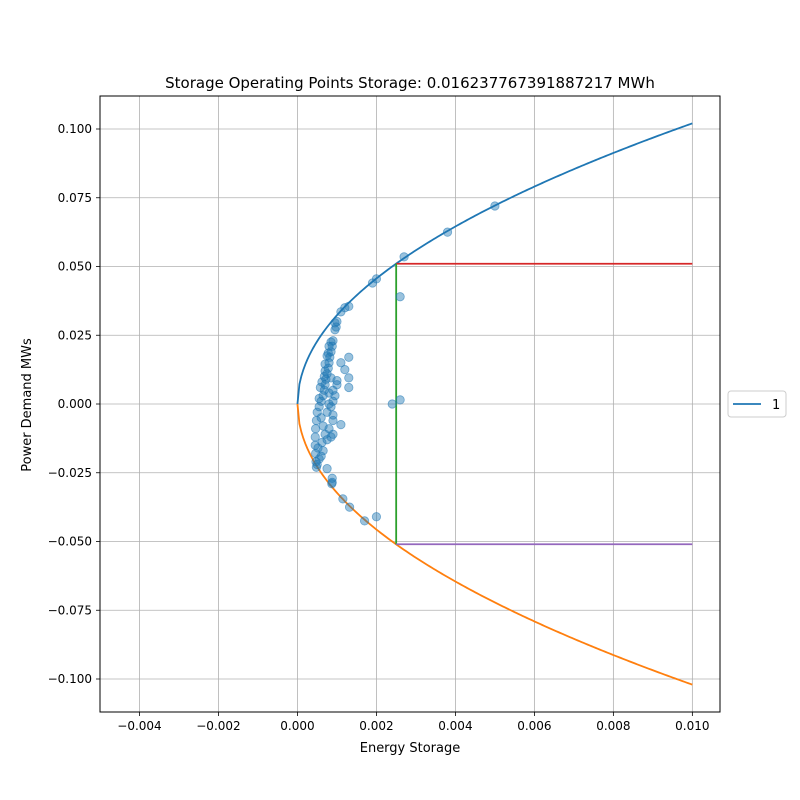 The image size is (800, 800). Describe the element at coordinates (75, 267) in the screenshot. I see `y-tick-label: 0.050` at that location.